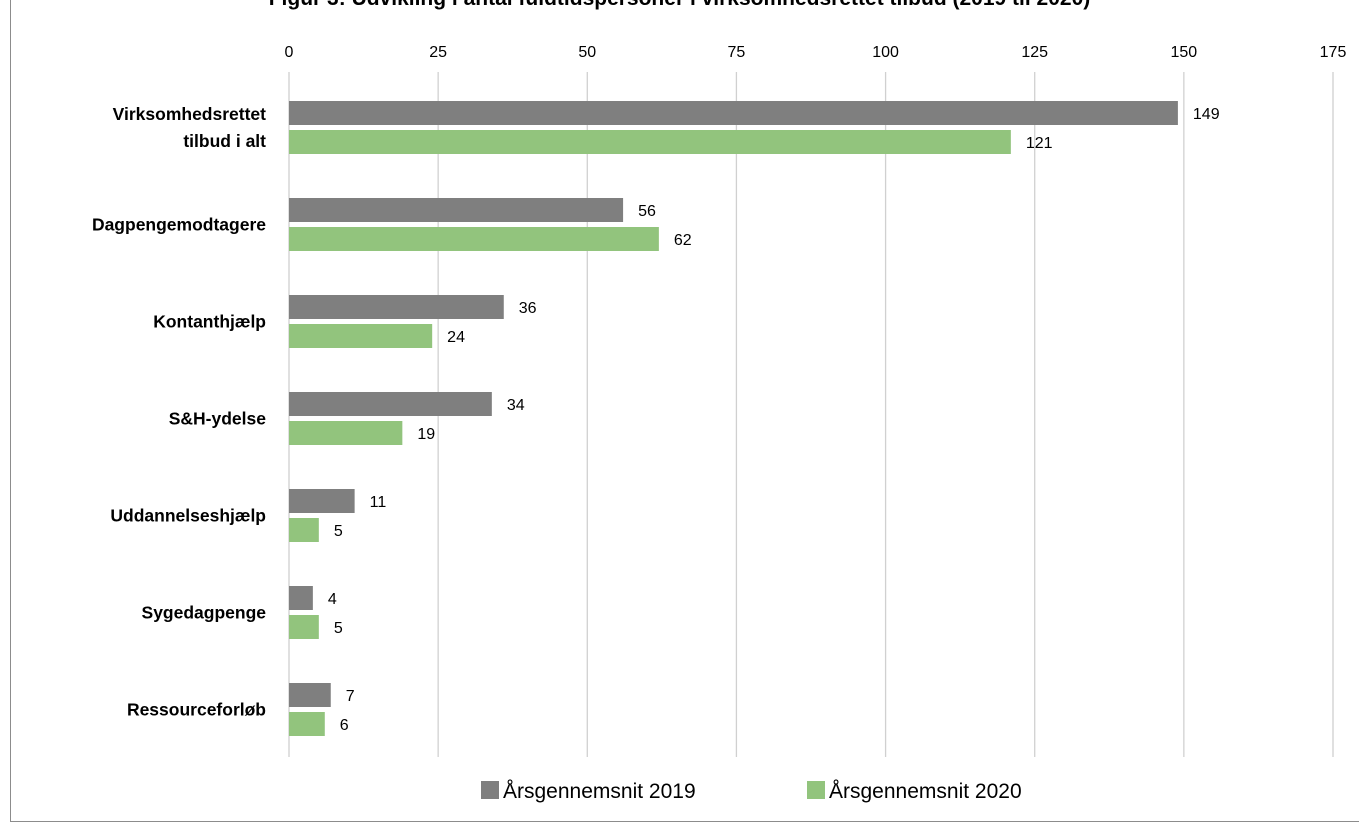 This screenshot has width=1359, height=822. What do you see at coordinates (516, 405) in the screenshot?
I see `data-label: 34` at bounding box center [516, 405].